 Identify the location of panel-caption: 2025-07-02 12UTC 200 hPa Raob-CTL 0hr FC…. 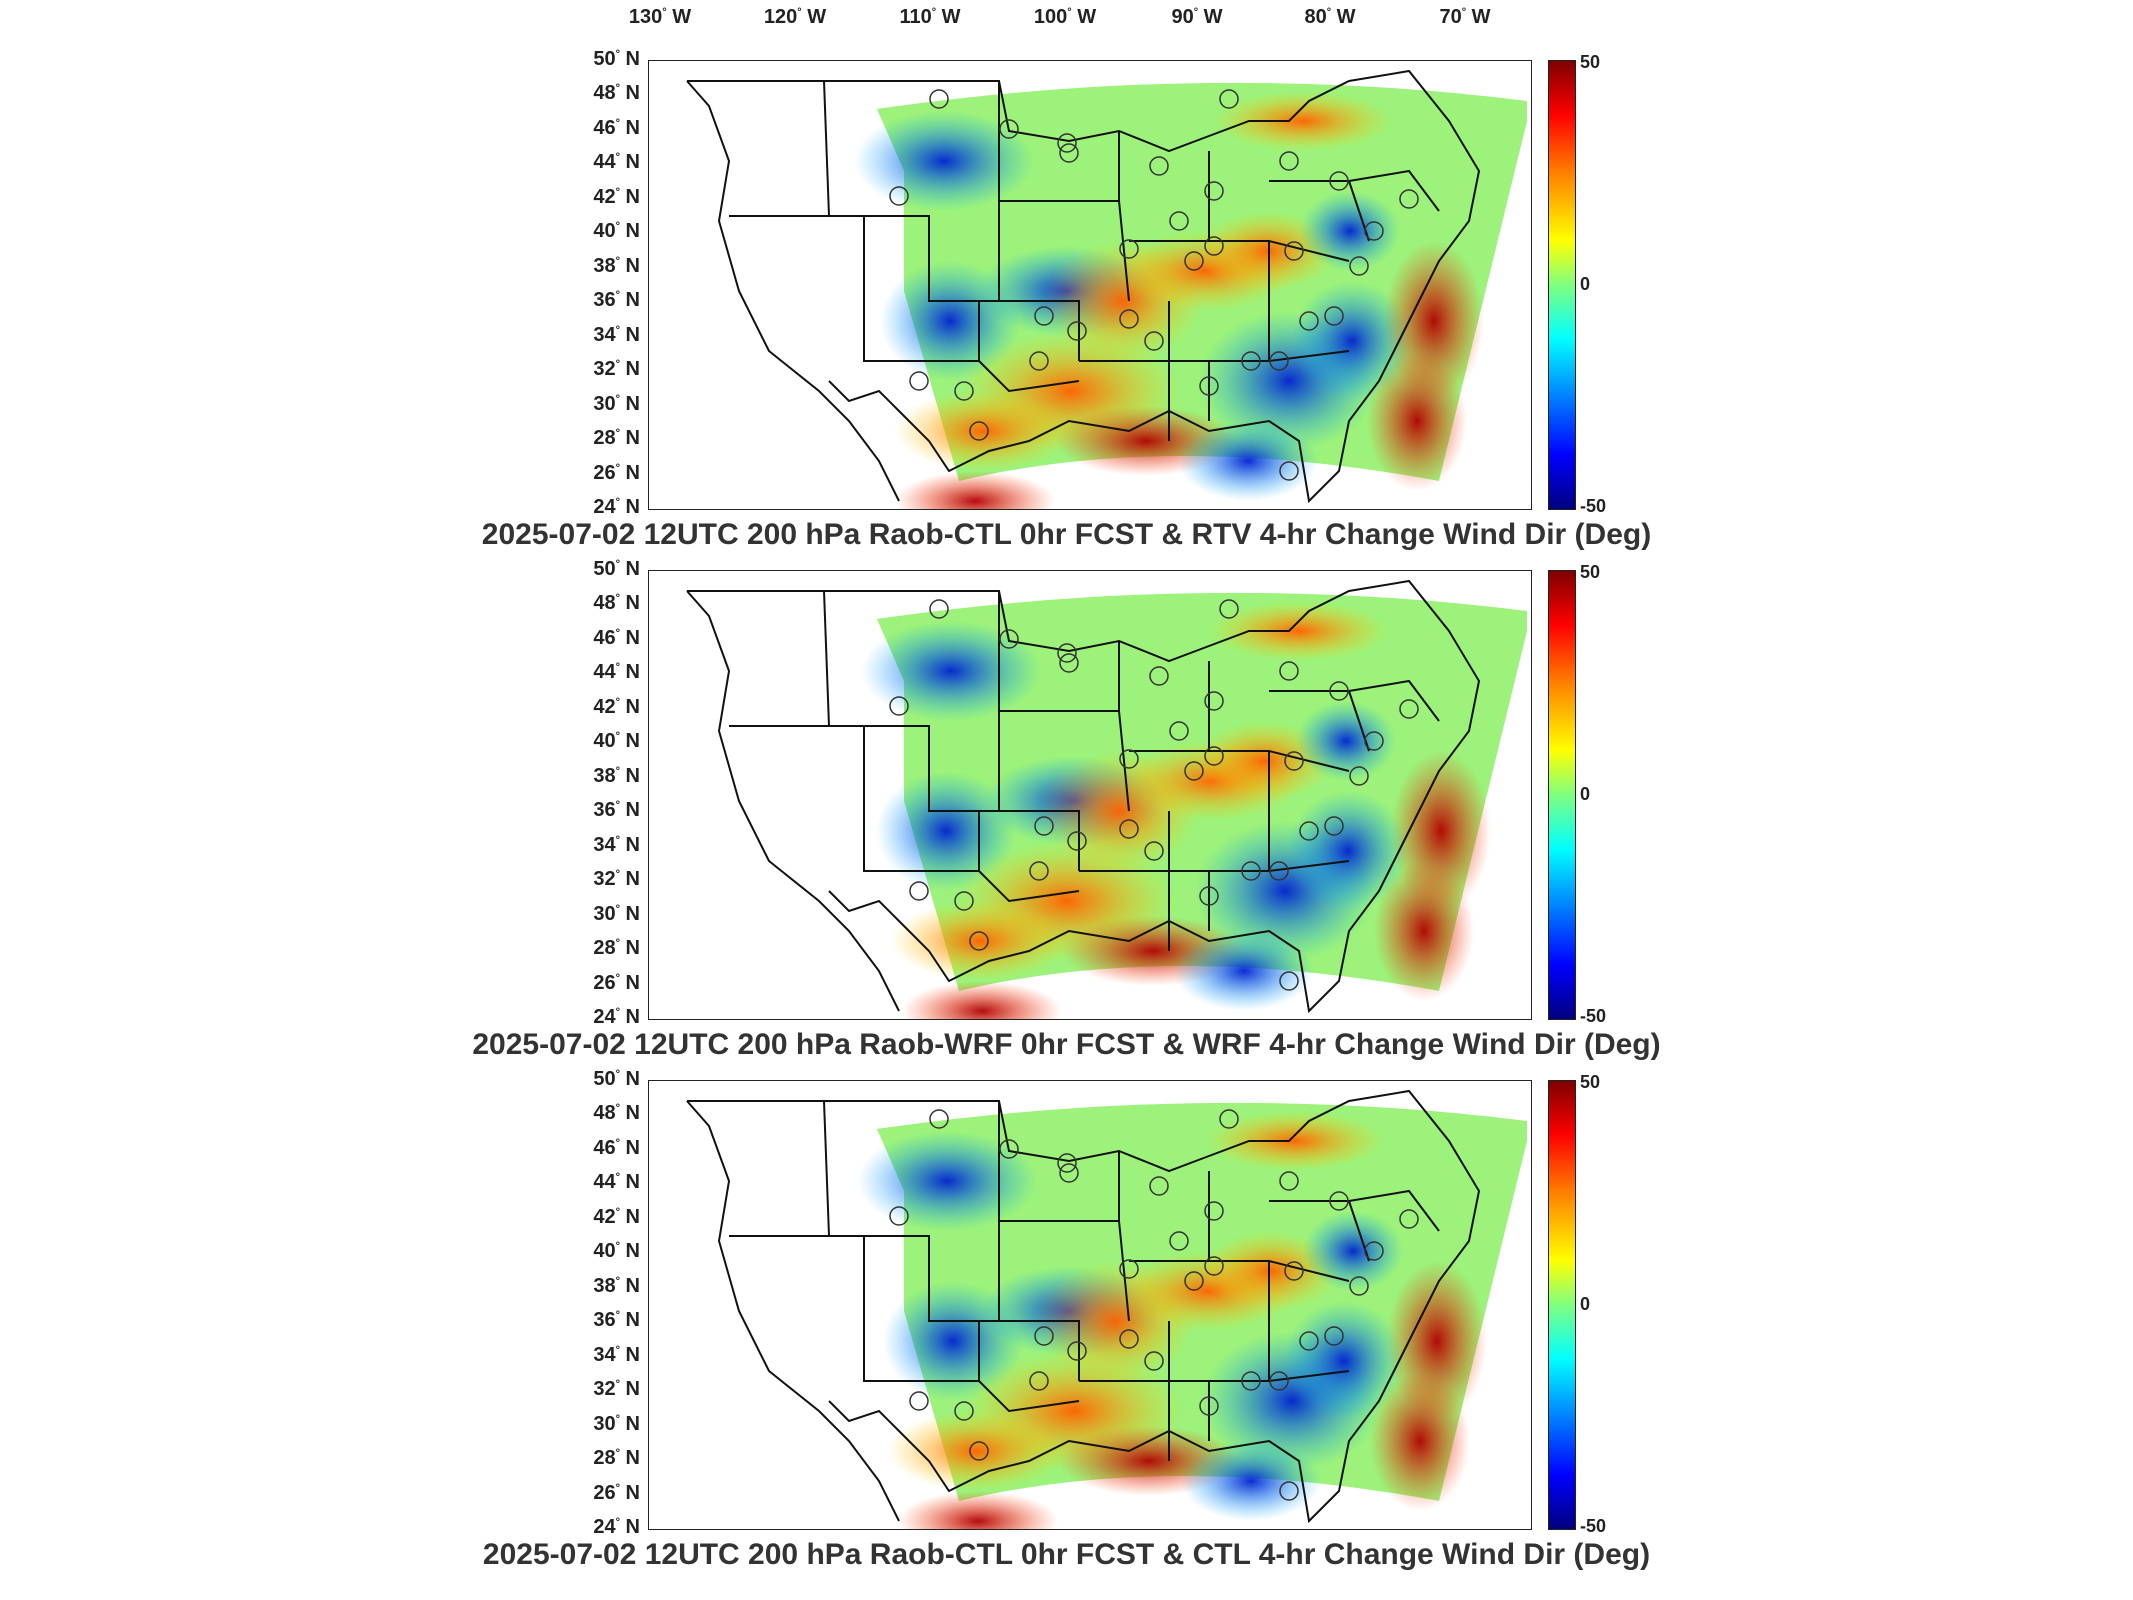
(1066, 534).